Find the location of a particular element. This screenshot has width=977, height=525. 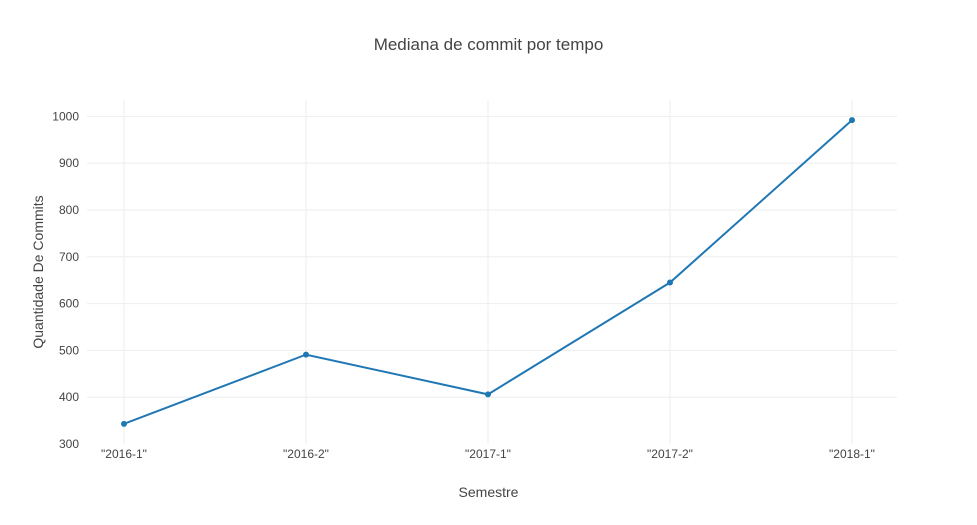

y-tick-label: 500 is located at coordinates (69, 350).